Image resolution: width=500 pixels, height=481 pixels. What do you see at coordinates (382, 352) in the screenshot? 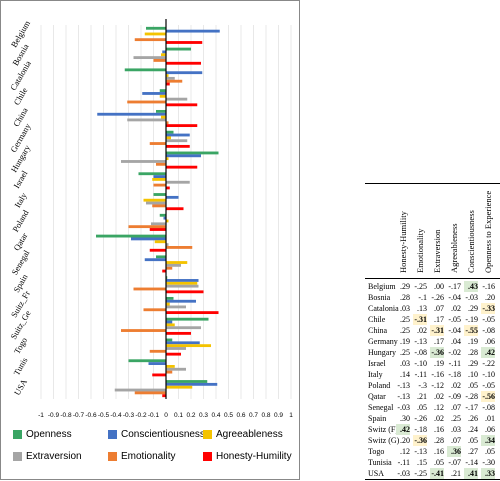
I see `row-country: Hungary` at bounding box center [382, 352].